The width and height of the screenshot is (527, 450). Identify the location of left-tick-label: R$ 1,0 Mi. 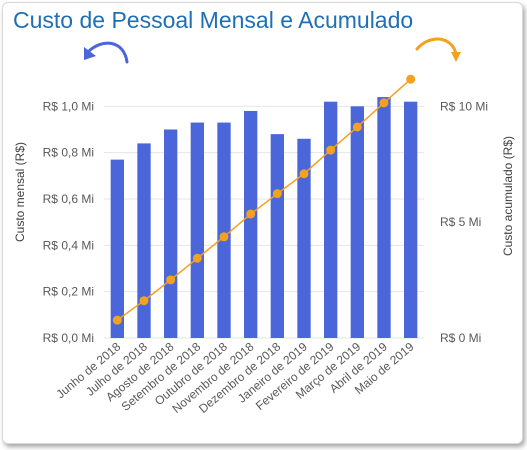
(68, 106).